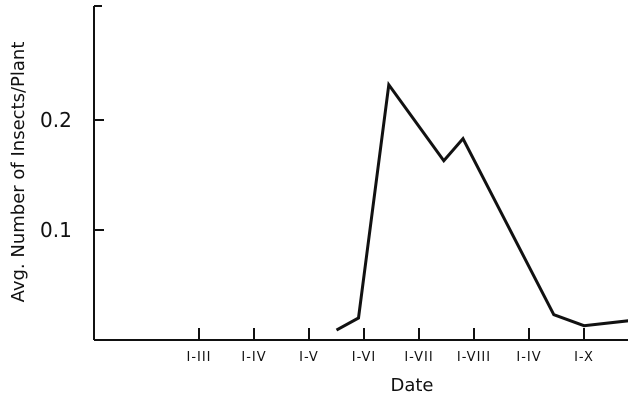 The image size is (628, 397). What do you see at coordinates (56, 230) in the screenshot?
I see `y-tick-label: 0.1` at bounding box center [56, 230].